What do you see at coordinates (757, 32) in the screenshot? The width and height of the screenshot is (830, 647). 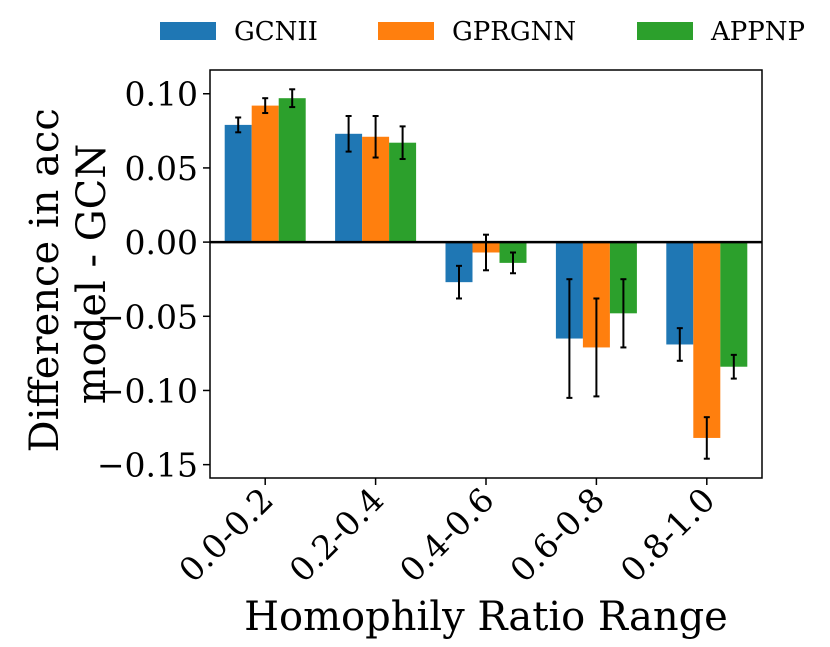 I see `legend-label: APPNP` at bounding box center [757, 32].